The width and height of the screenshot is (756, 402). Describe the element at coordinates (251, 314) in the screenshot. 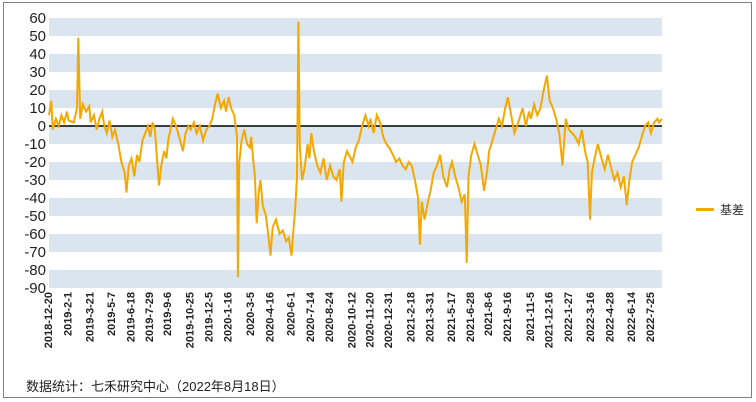

I see `x-tick-label: 2020-3-5` at that location.